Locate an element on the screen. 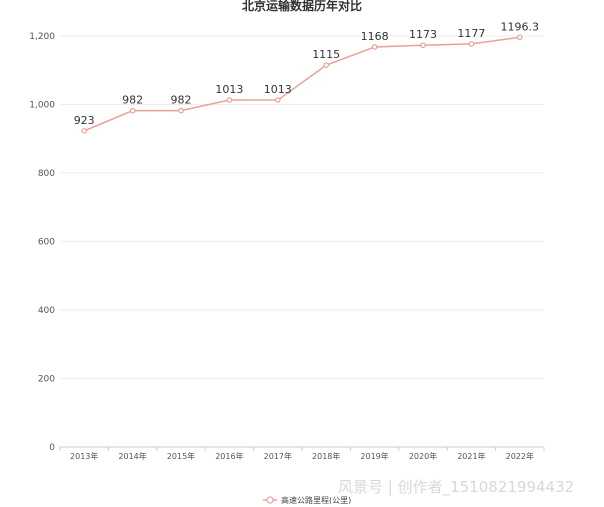  legend-label: 高速公路里程(公里) is located at coordinates (316, 500).